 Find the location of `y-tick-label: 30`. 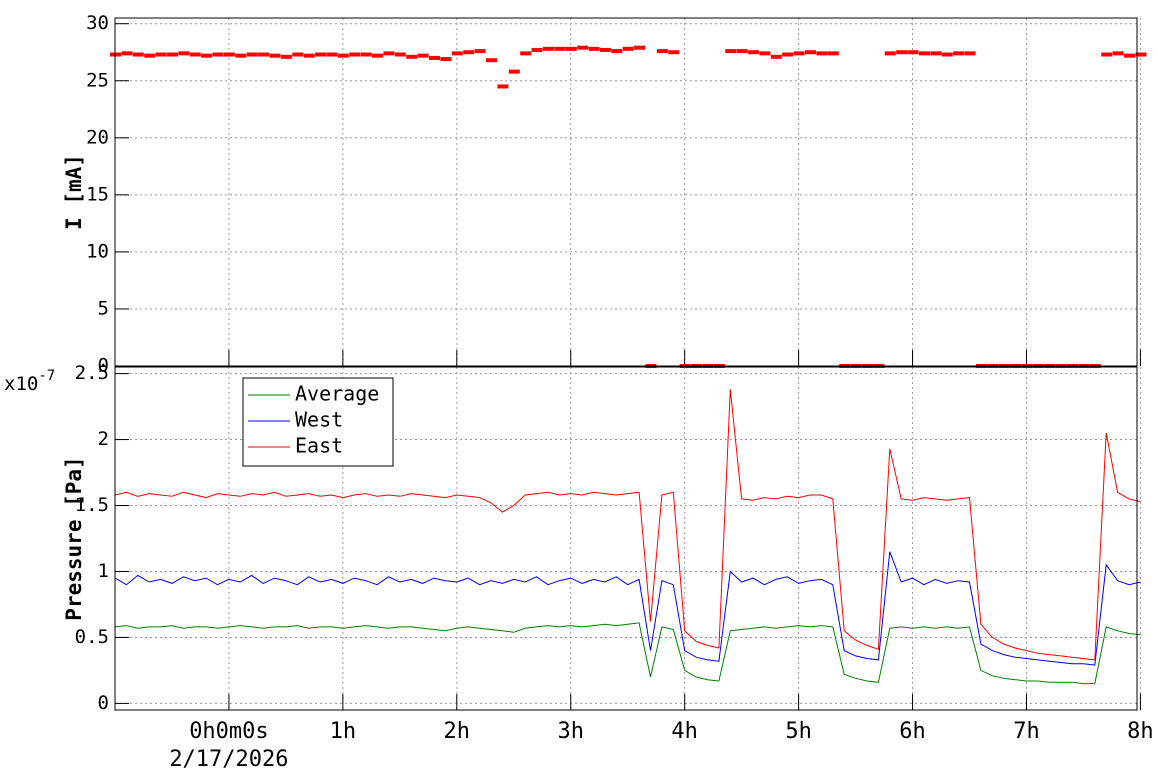

y-tick-label: 30 is located at coordinates (97, 23).